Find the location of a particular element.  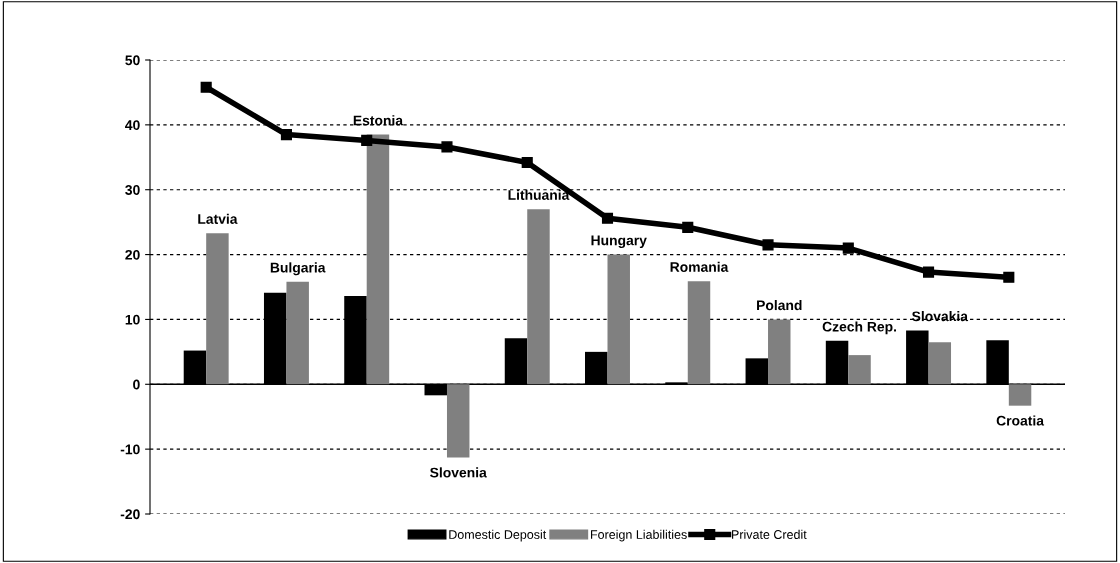

legend-label: Private Credit is located at coordinates (769, 534).